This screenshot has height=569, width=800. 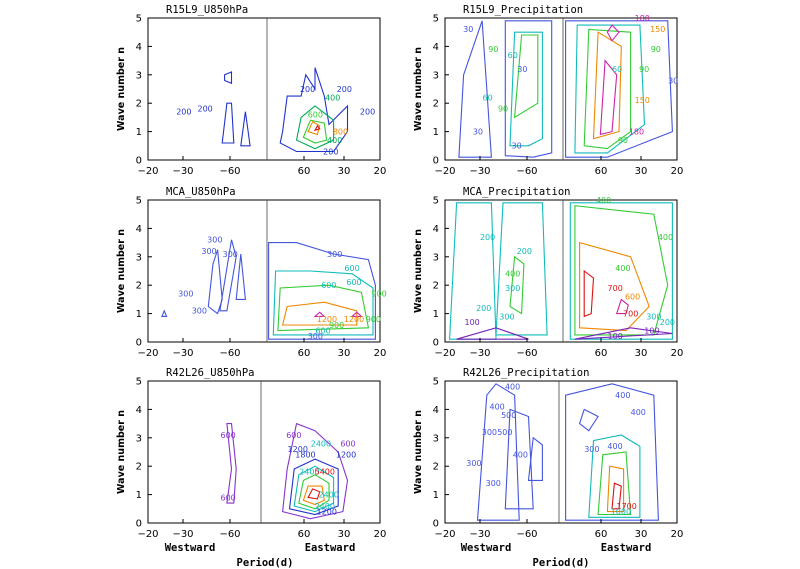 I want to click on contour-label: 800, so click(x=340, y=131).